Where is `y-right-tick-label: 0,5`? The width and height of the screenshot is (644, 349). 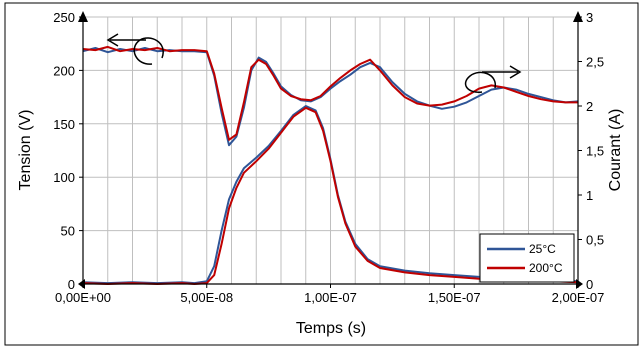
y-right-tick-label: 0,5 is located at coordinates (595, 240).